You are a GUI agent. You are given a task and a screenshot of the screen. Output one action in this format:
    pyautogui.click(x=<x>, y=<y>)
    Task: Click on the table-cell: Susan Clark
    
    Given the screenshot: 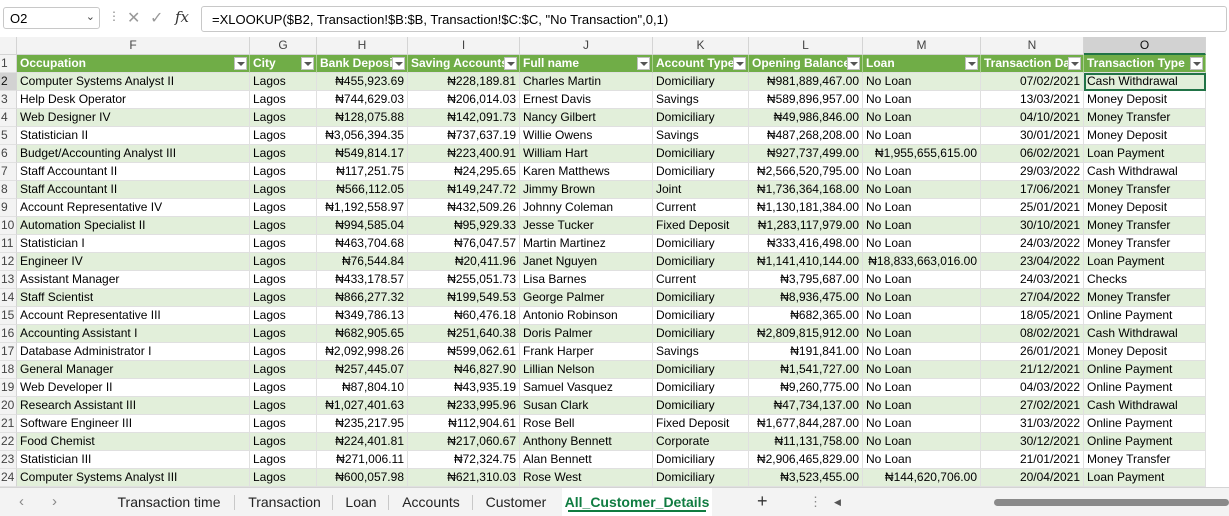 What is the action you would take?
    pyautogui.click(x=586, y=406)
    